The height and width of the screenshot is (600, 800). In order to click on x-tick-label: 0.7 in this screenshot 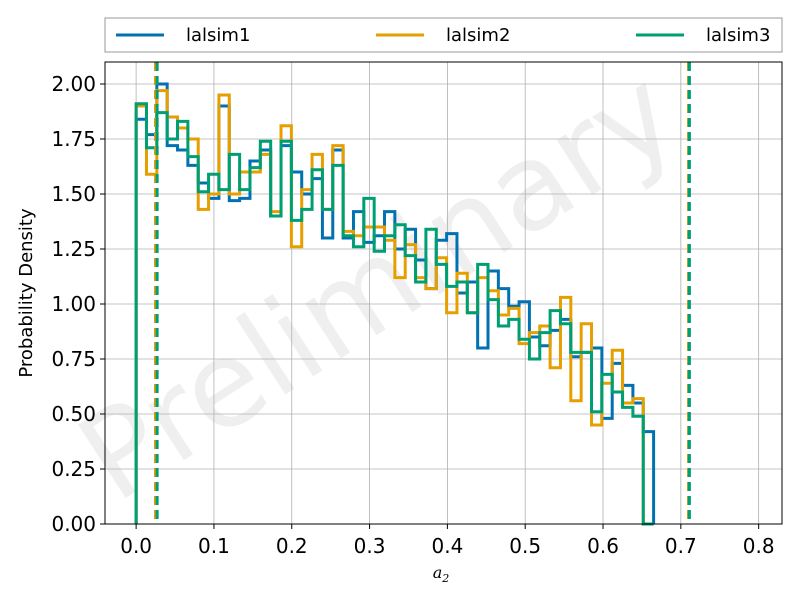, I will do `click(681, 546)`.